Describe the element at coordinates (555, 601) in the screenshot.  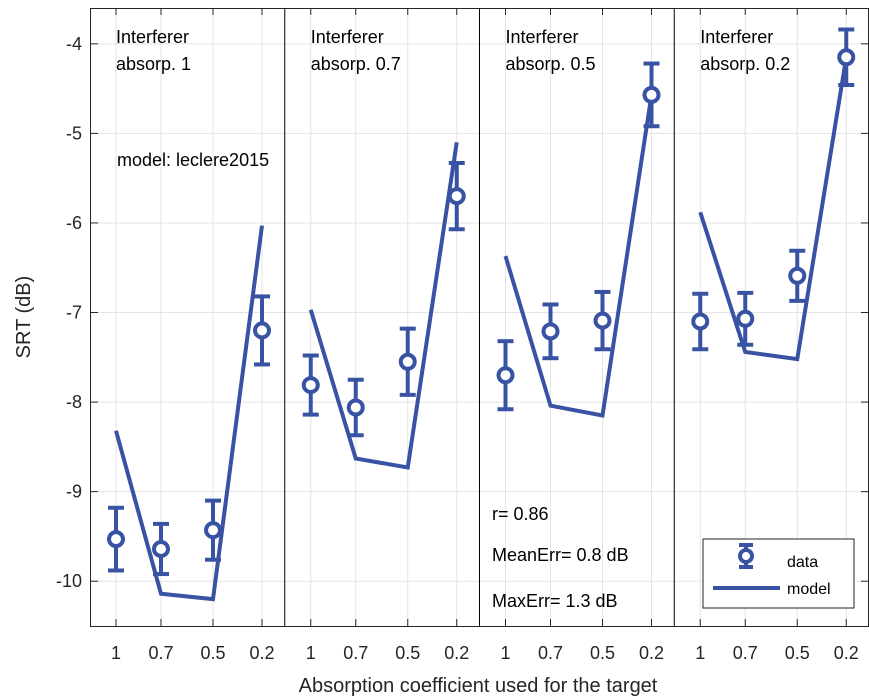
I see `max-err-annotation: MaxErr= 1.3 dB` at that location.